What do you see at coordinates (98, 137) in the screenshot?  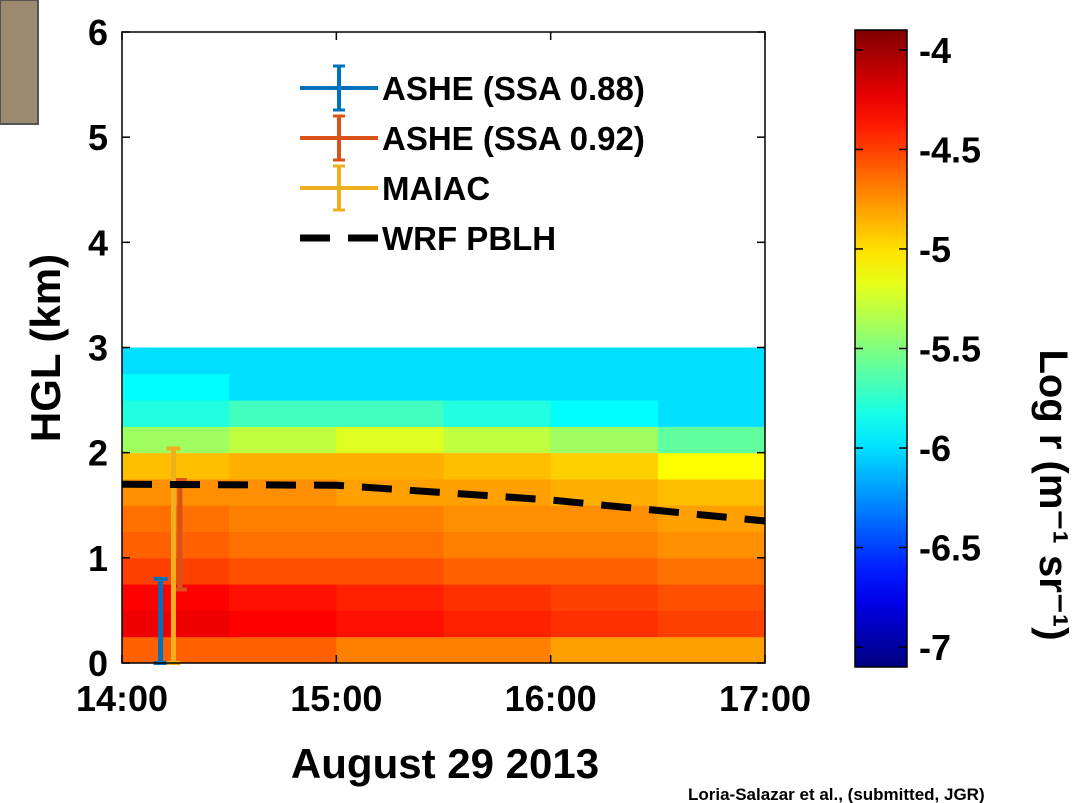 I see `y-tick-label: 5` at bounding box center [98, 137].